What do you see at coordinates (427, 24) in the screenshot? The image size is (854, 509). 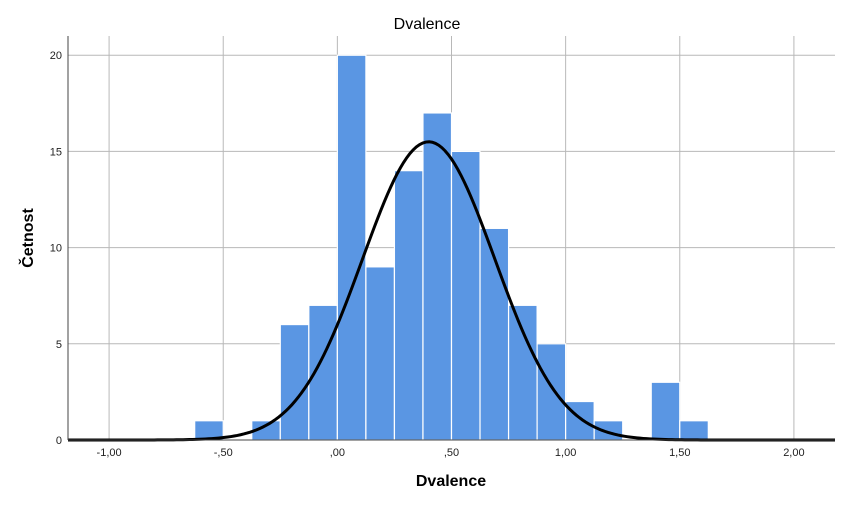 I see `chart-title: Dvalence` at bounding box center [427, 24].